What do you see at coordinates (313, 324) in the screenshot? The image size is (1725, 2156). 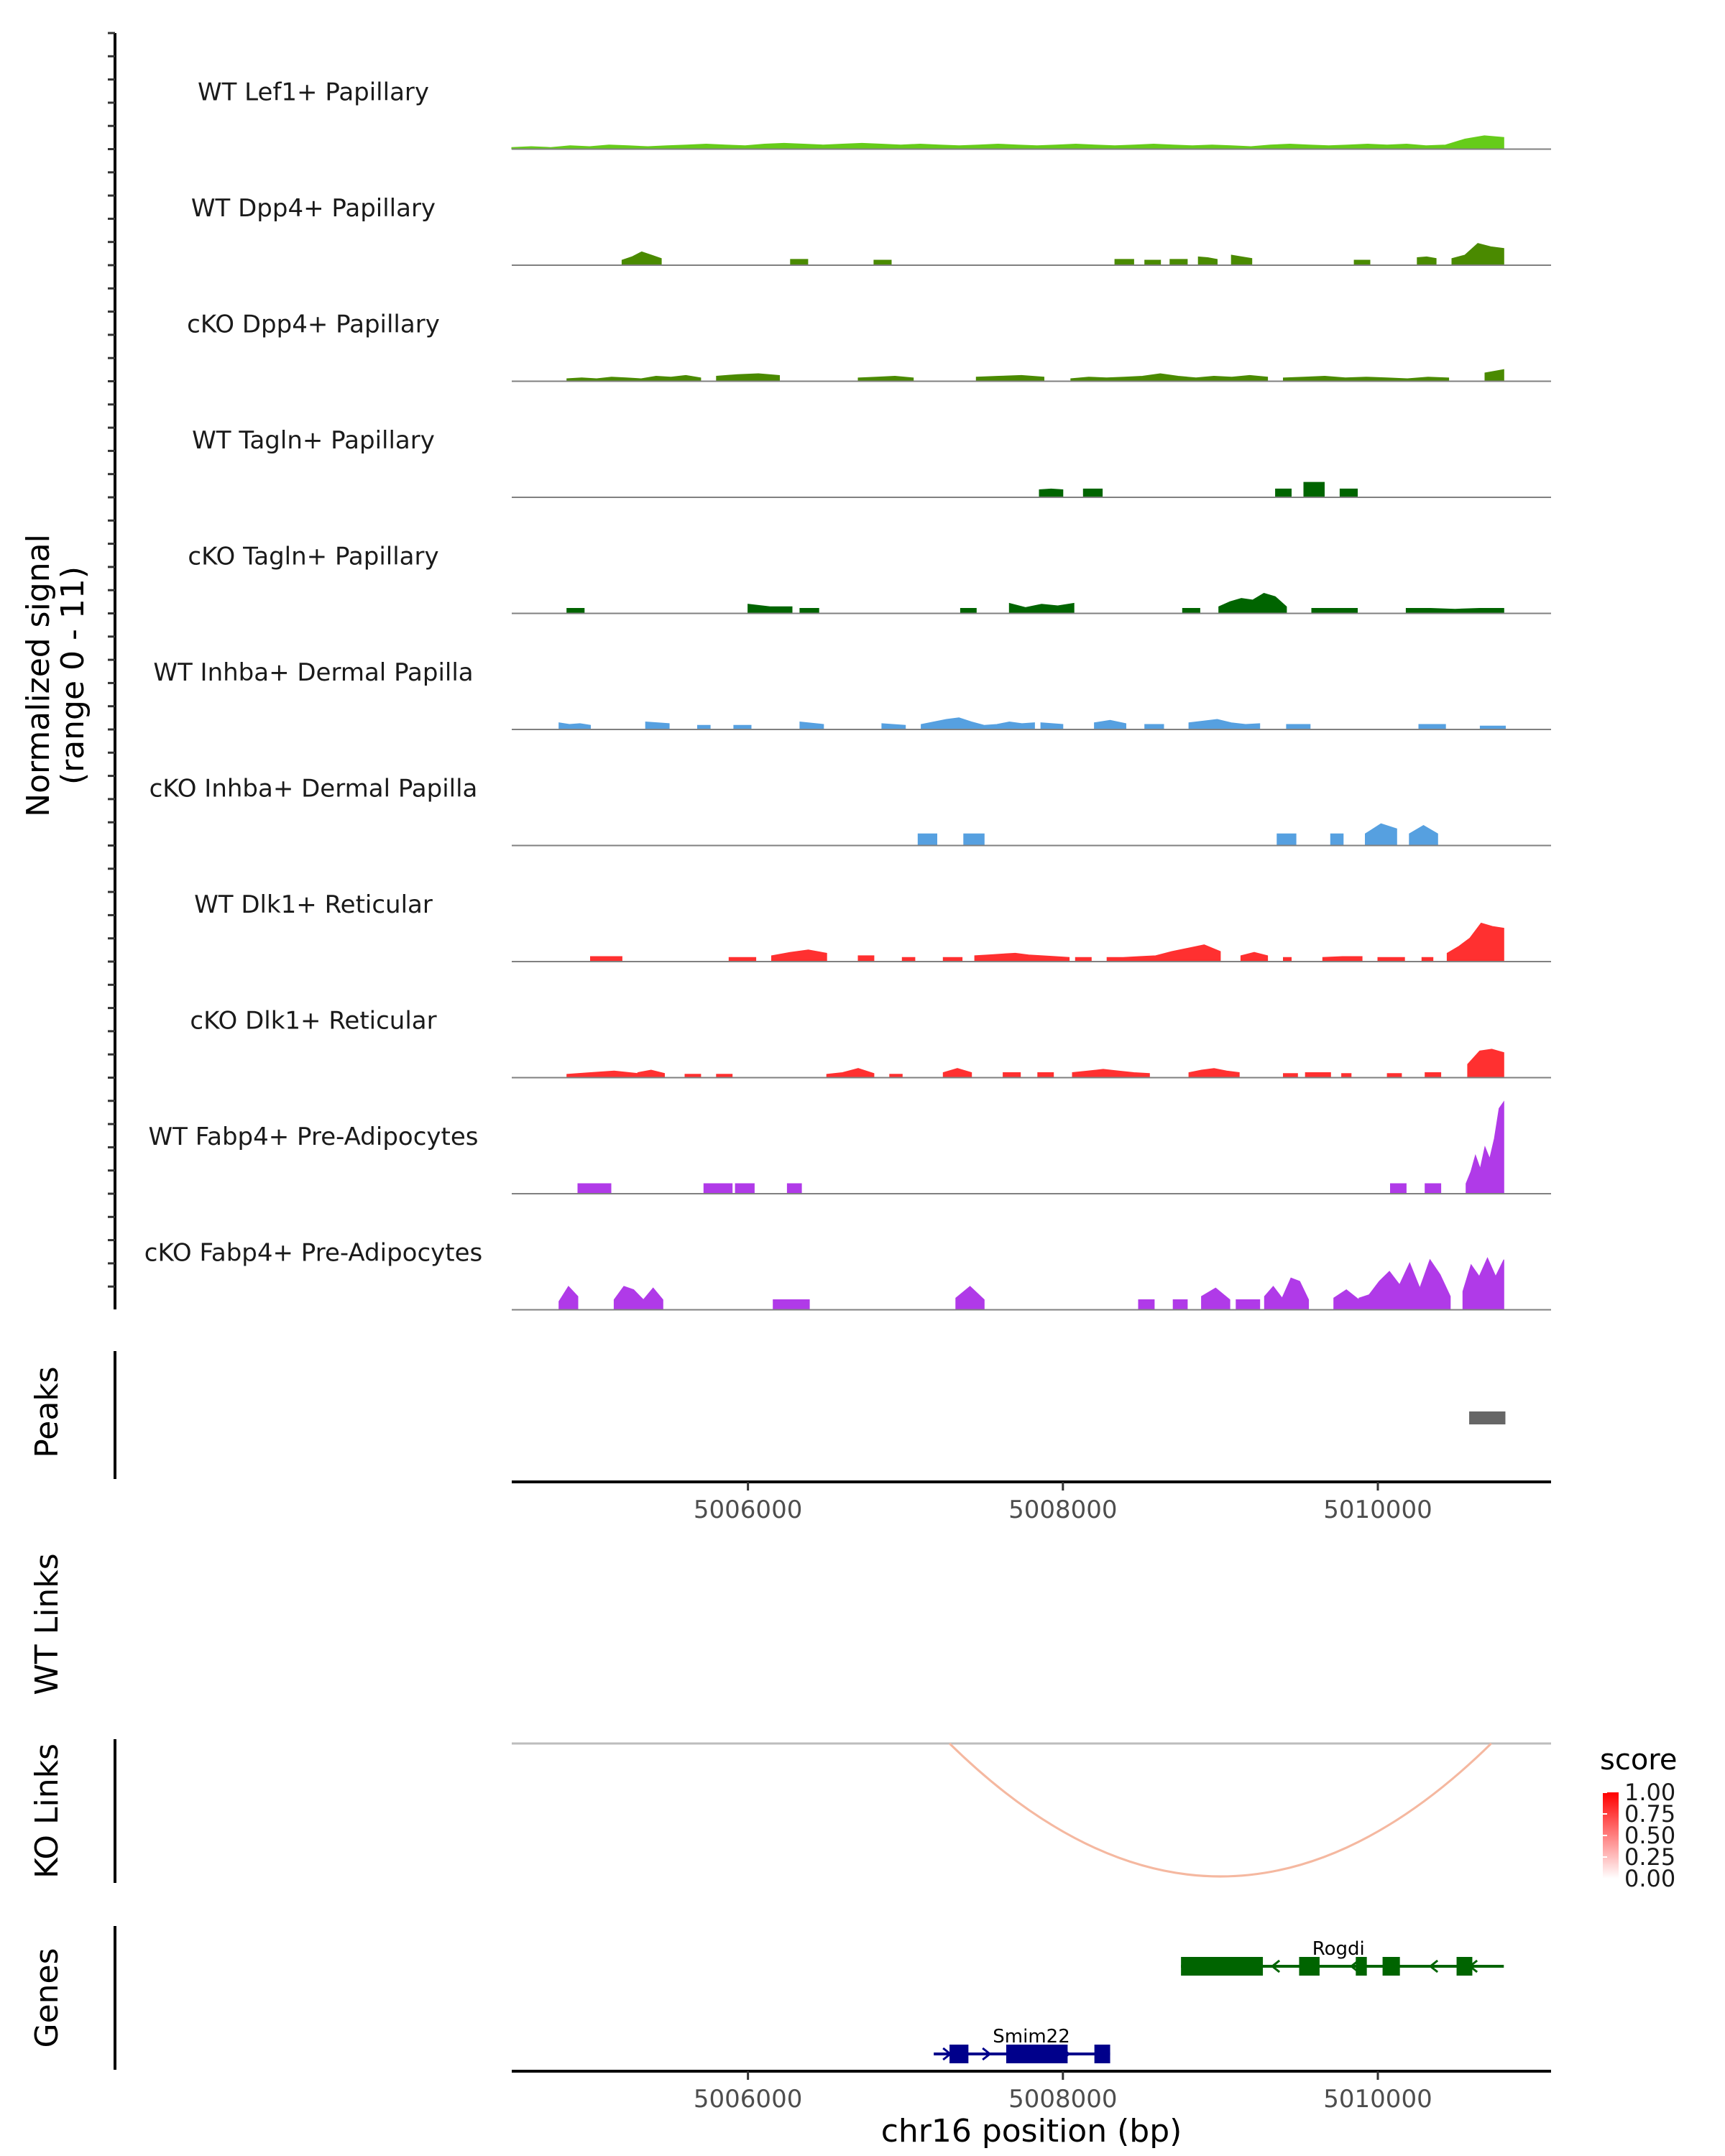 I see `track-label: cKO Dpp4+ Papillary` at bounding box center [313, 324].